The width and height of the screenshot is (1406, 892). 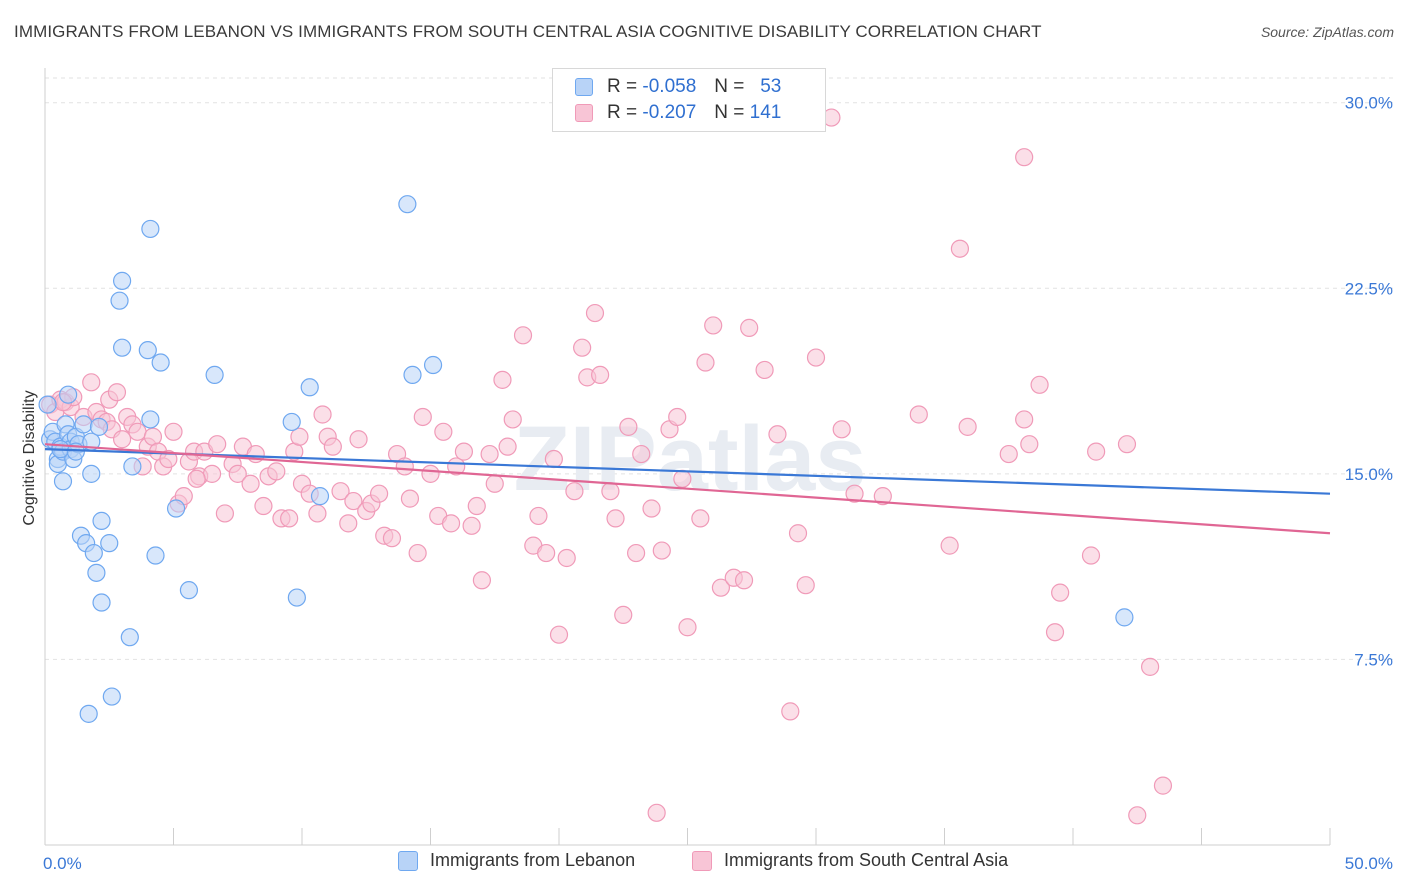 I want to click on x-tick-label: 50.0%, so click(x=1369, y=863).